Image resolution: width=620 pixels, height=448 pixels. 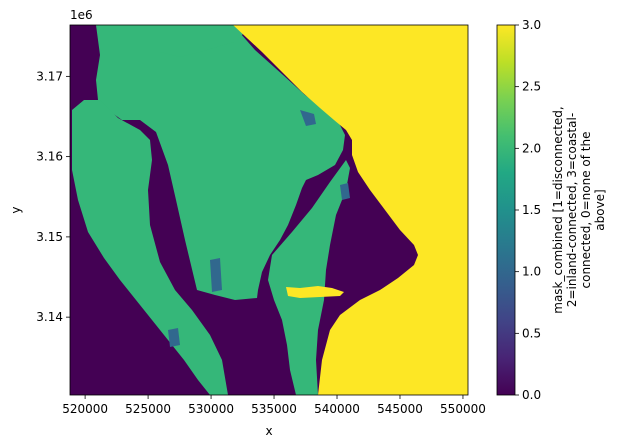 I want to click on colorbar-tick-label: 0.5, so click(x=531, y=333).